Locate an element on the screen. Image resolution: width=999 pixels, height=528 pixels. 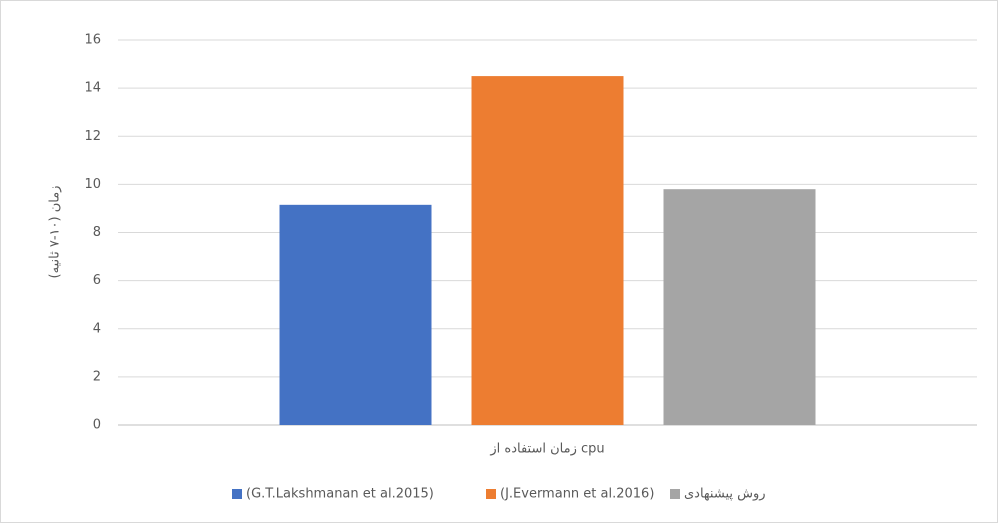
legend-label: روش پیشنهادی is located at coordinates (725, 494).